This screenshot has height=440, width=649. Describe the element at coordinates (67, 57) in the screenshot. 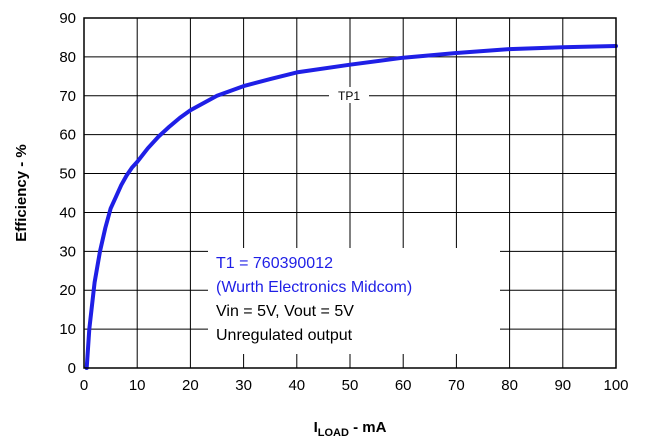

I see `y-tick-label: 80` at that location.